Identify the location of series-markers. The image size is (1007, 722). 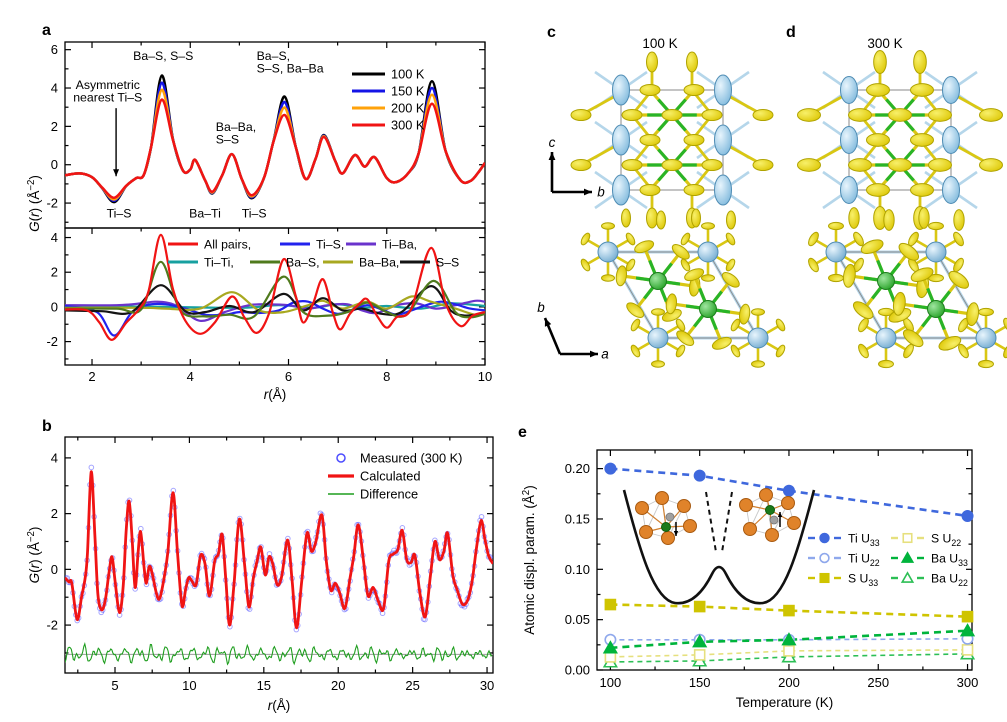
(789, 565).